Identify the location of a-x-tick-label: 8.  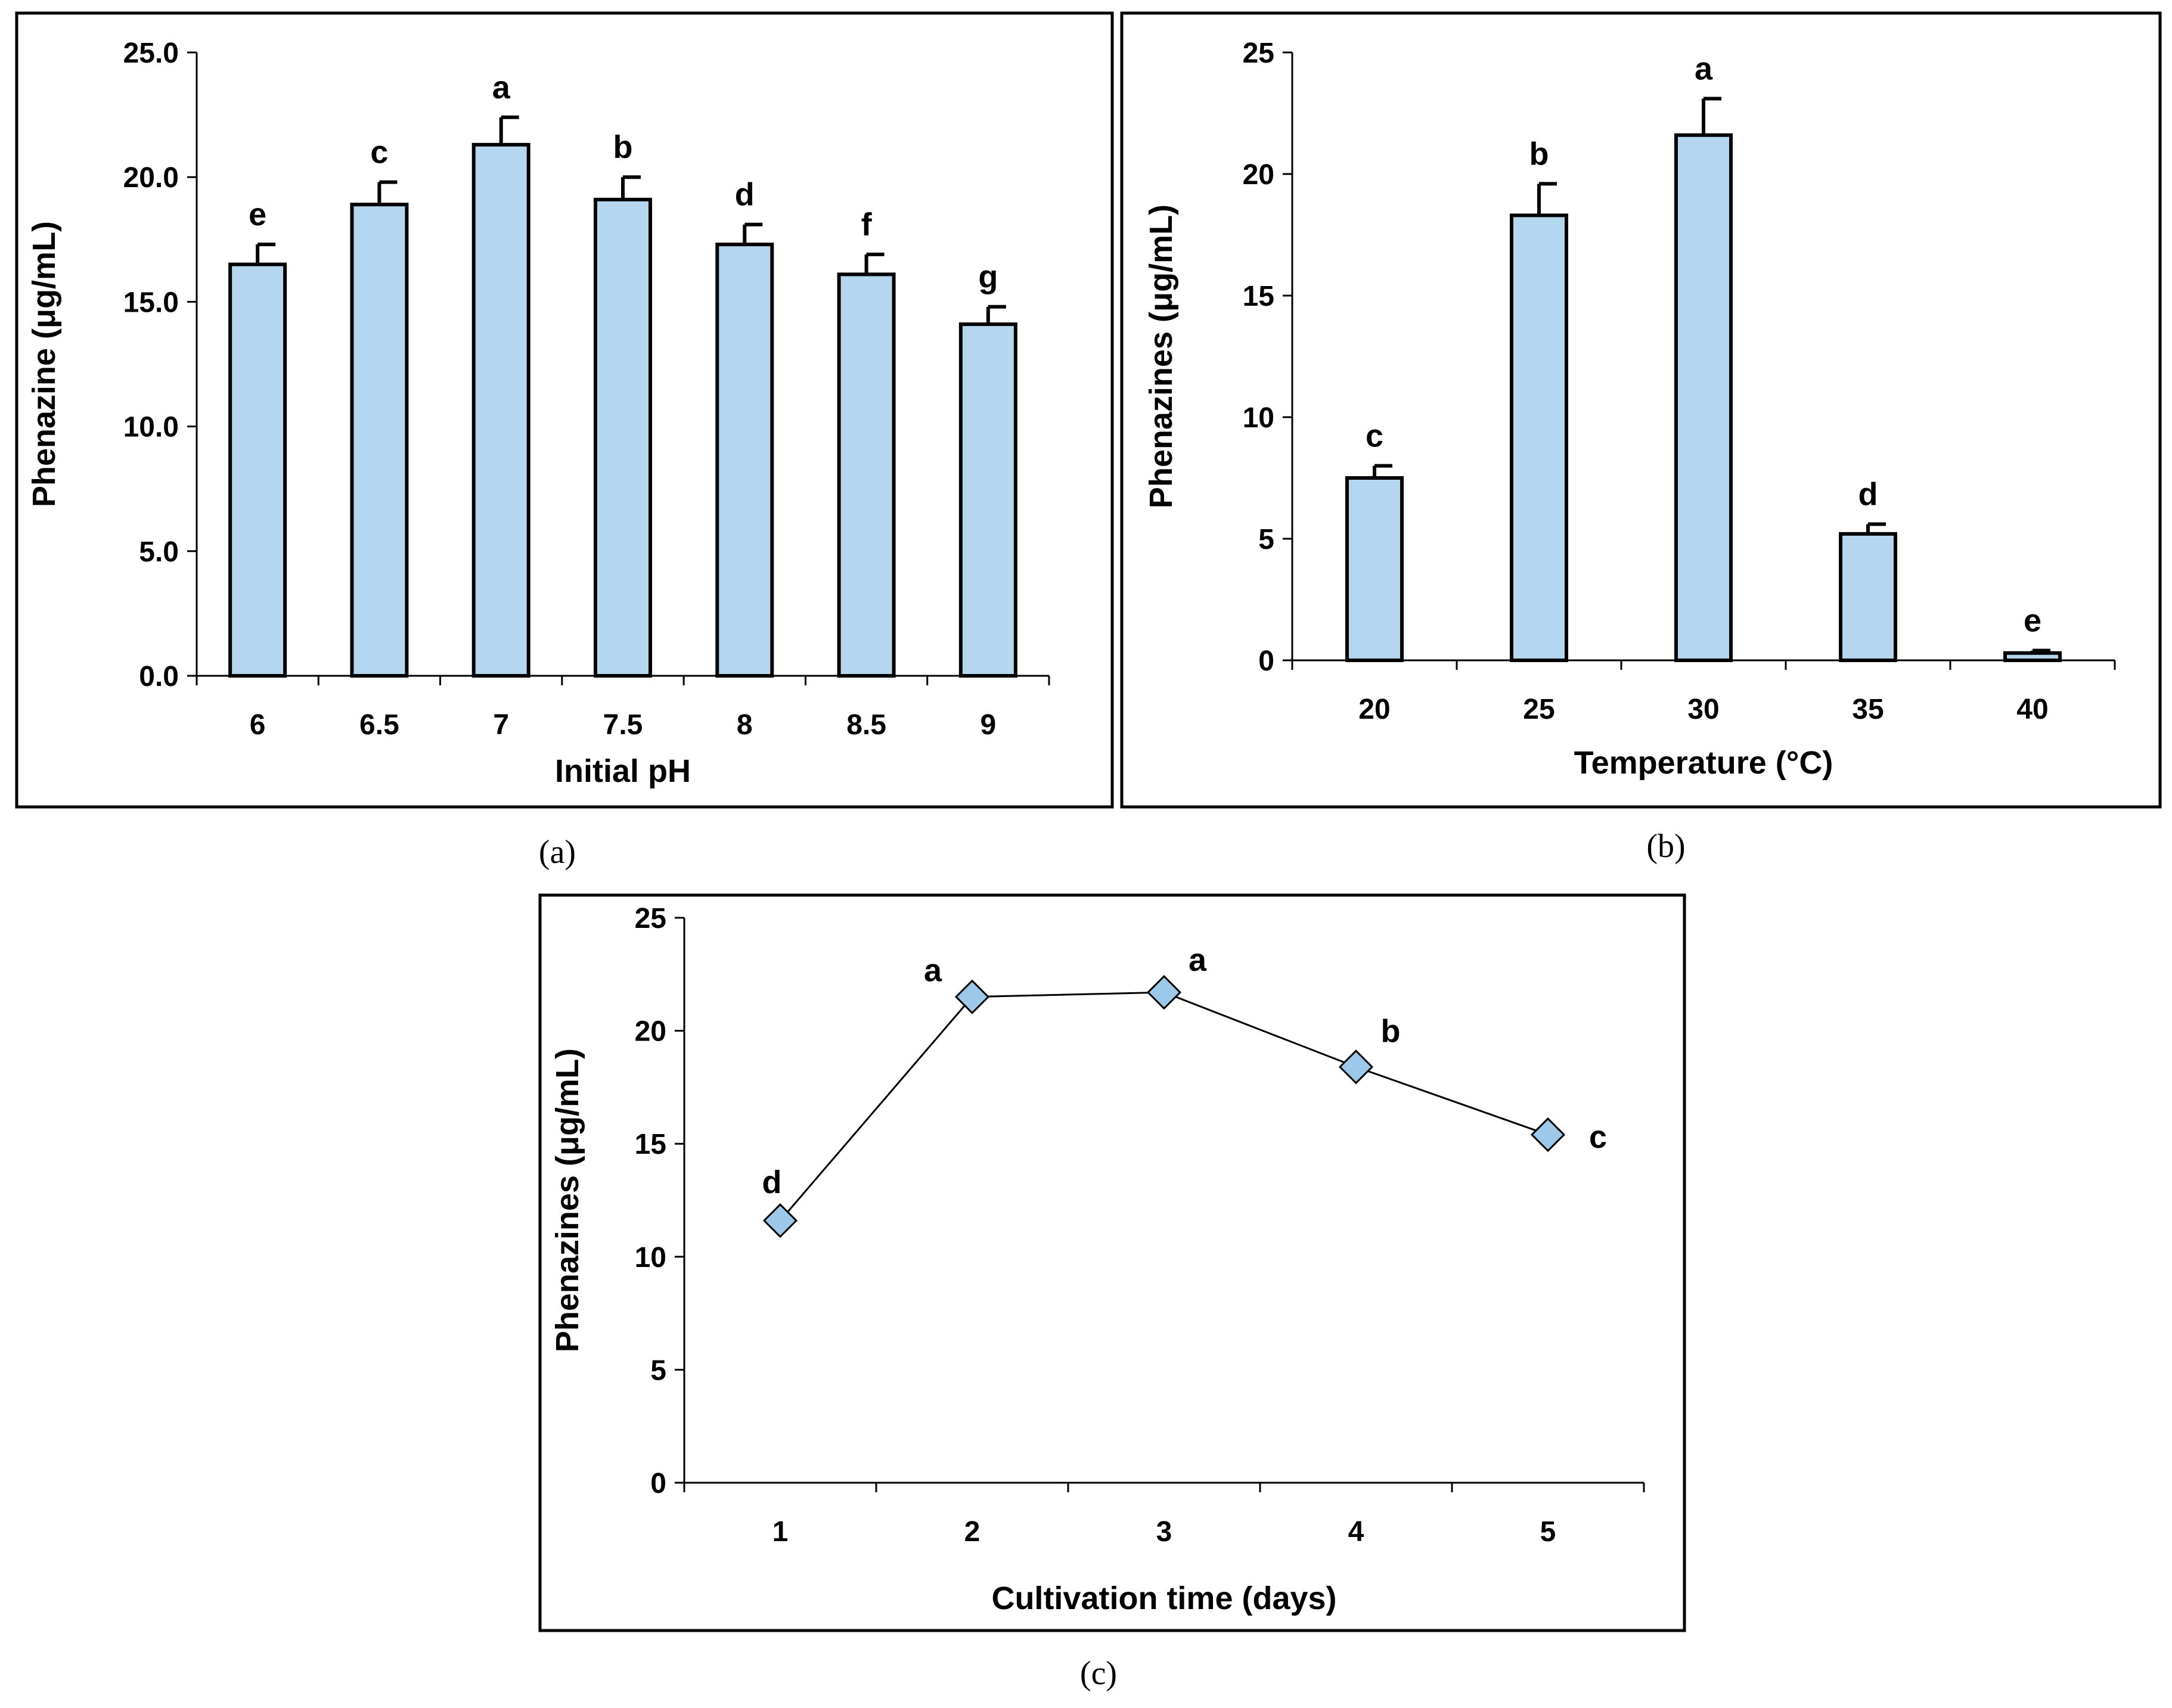
(745, 725).